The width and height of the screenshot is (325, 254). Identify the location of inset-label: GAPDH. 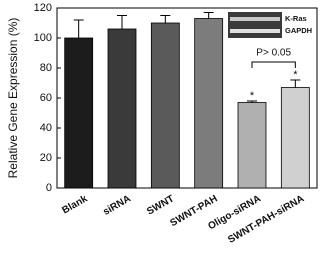
(298, 30).